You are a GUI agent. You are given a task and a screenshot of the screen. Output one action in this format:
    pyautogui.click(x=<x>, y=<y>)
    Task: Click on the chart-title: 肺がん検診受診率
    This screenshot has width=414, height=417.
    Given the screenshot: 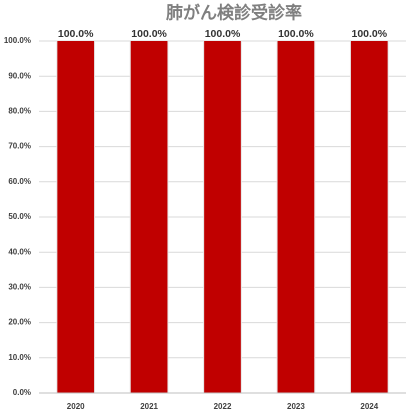 What is the action you would take?
    pyautogui.click(x=234, y=12)
    